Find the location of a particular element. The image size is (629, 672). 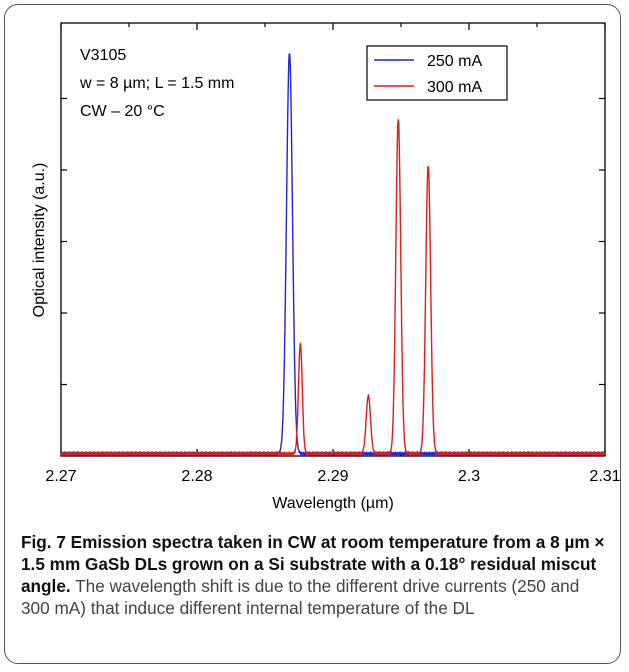

legend-label-300: 300 mA is located at coordinates (454, 87).